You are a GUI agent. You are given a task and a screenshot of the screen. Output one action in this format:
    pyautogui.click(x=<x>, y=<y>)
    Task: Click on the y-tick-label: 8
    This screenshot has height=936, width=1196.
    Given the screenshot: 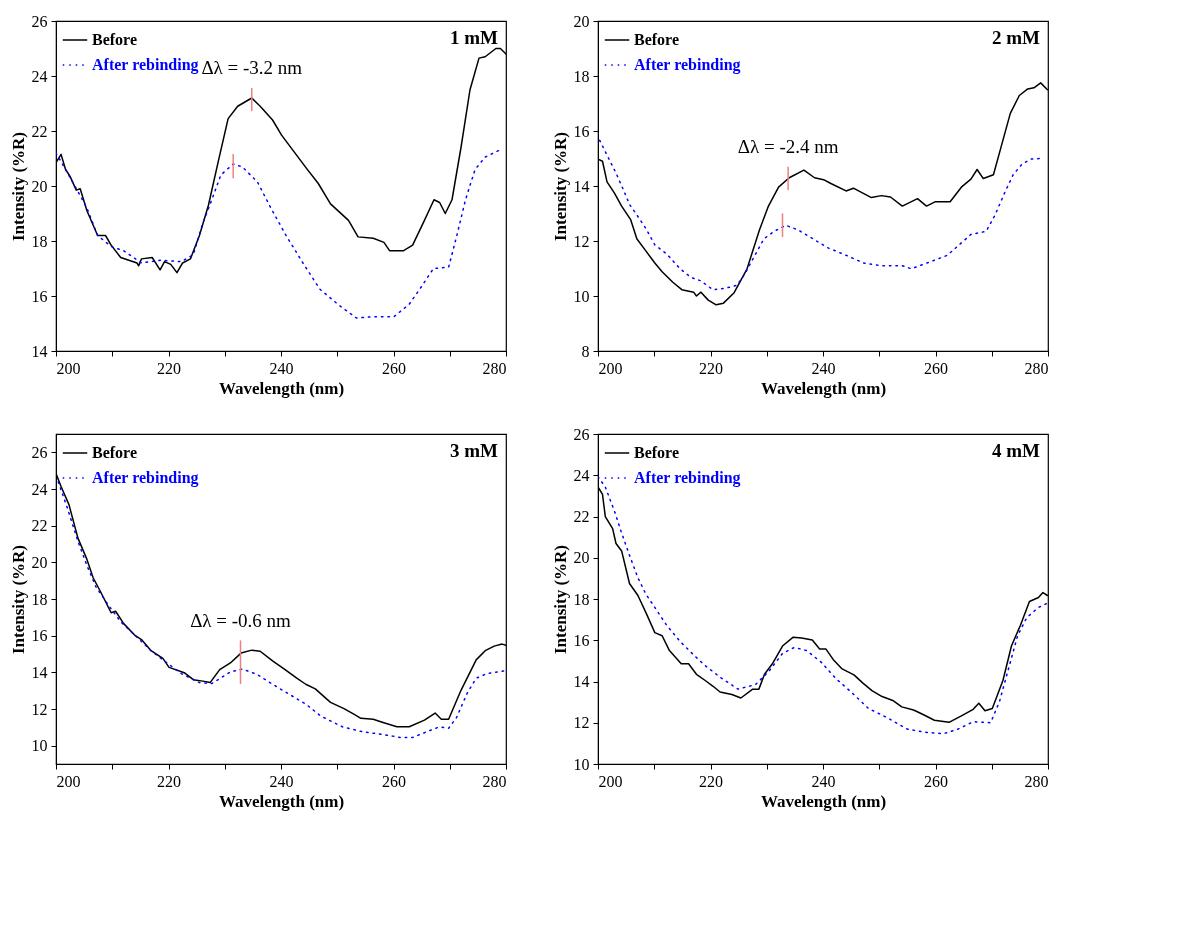 What is the action you would take?
    pyautogui.click(x=585, y=351)
    